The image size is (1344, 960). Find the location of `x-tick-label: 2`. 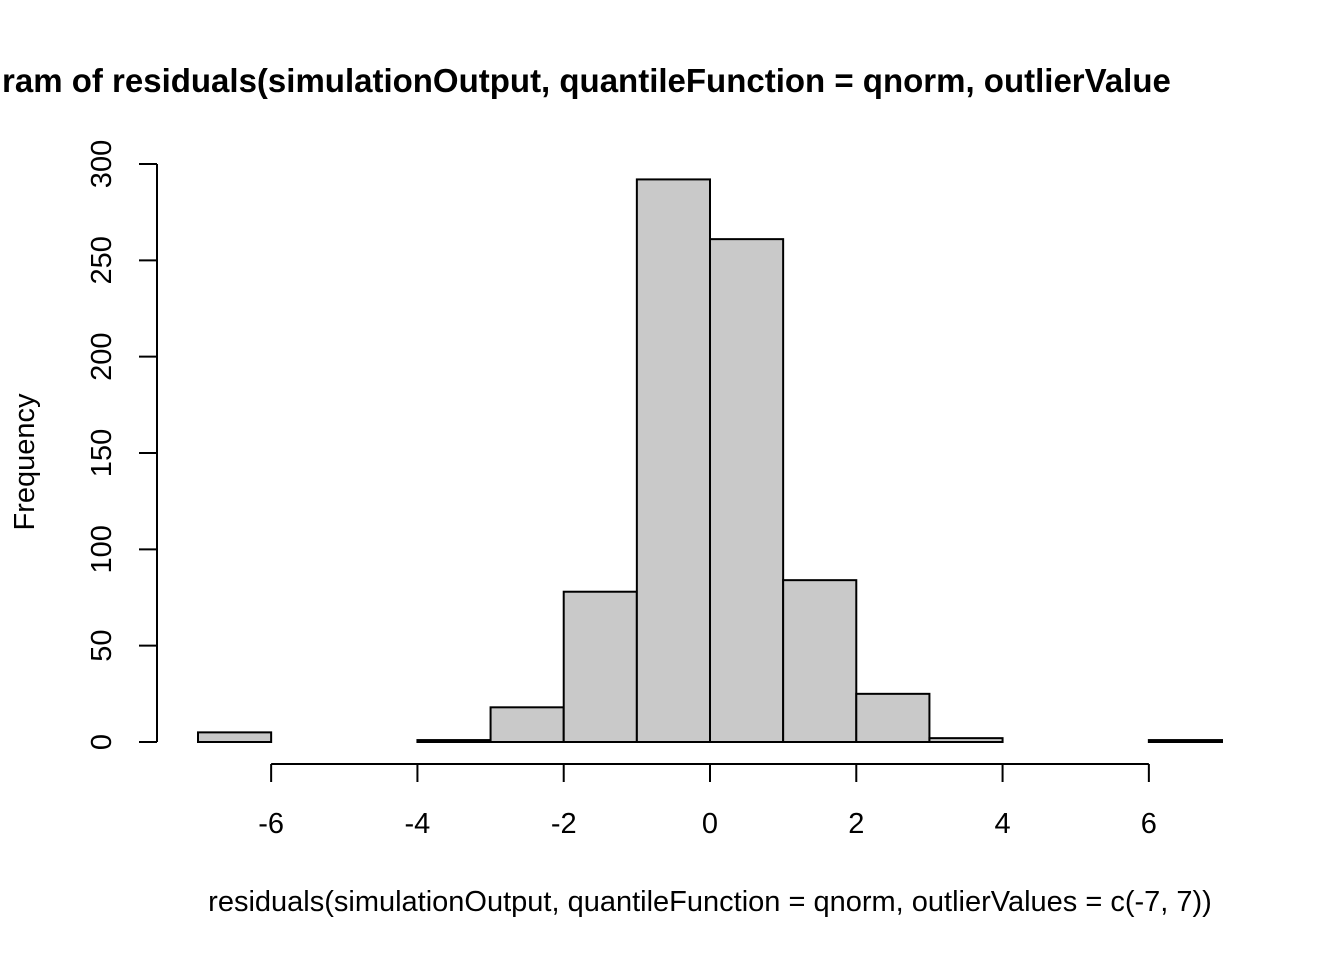

x-tick-label: 2 is located at coordinates (856, 824).